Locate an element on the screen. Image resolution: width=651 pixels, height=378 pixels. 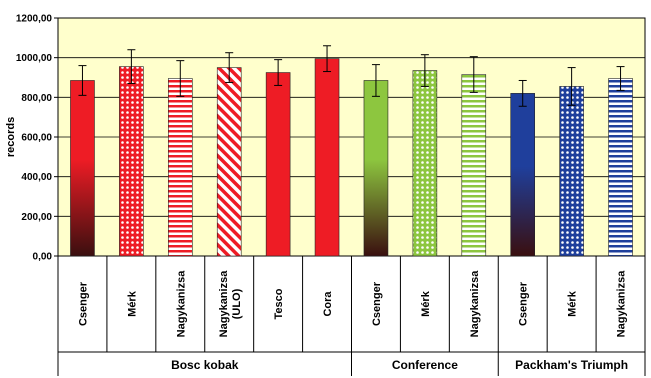
y-tick-label: 800,00 is located at coordinates (36, 98).